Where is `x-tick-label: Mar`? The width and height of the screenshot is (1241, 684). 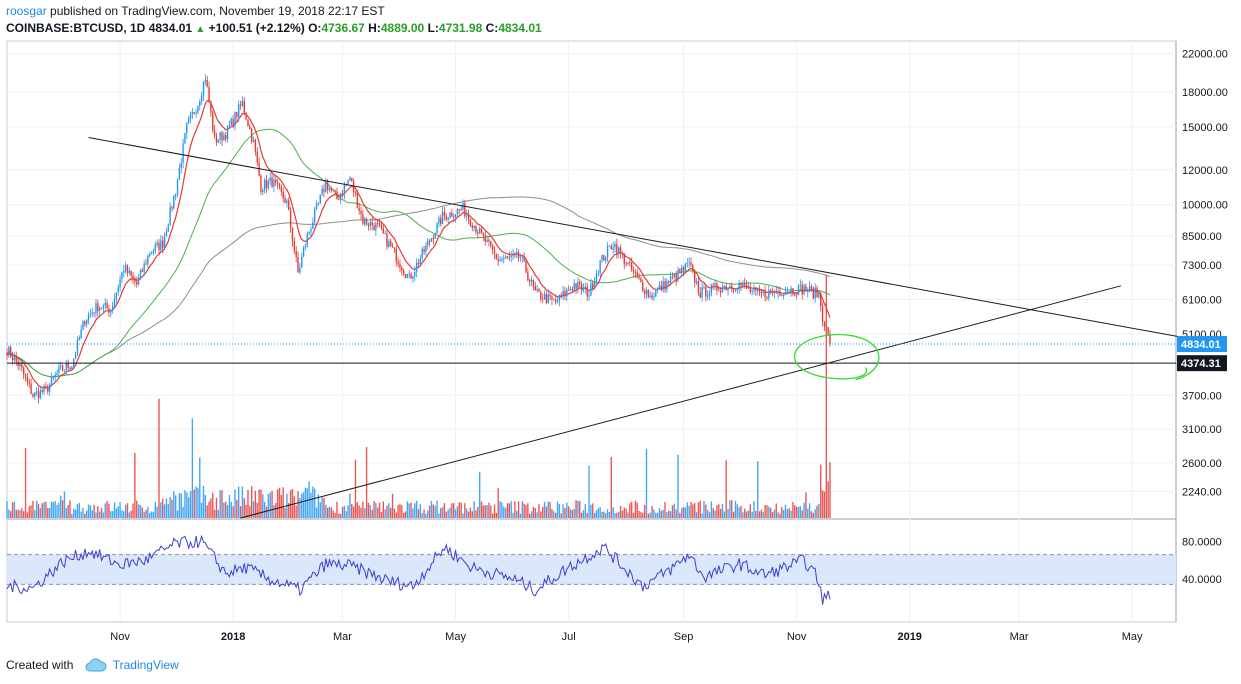
x-tick-label: Mar is located at coordinates (342, 637).